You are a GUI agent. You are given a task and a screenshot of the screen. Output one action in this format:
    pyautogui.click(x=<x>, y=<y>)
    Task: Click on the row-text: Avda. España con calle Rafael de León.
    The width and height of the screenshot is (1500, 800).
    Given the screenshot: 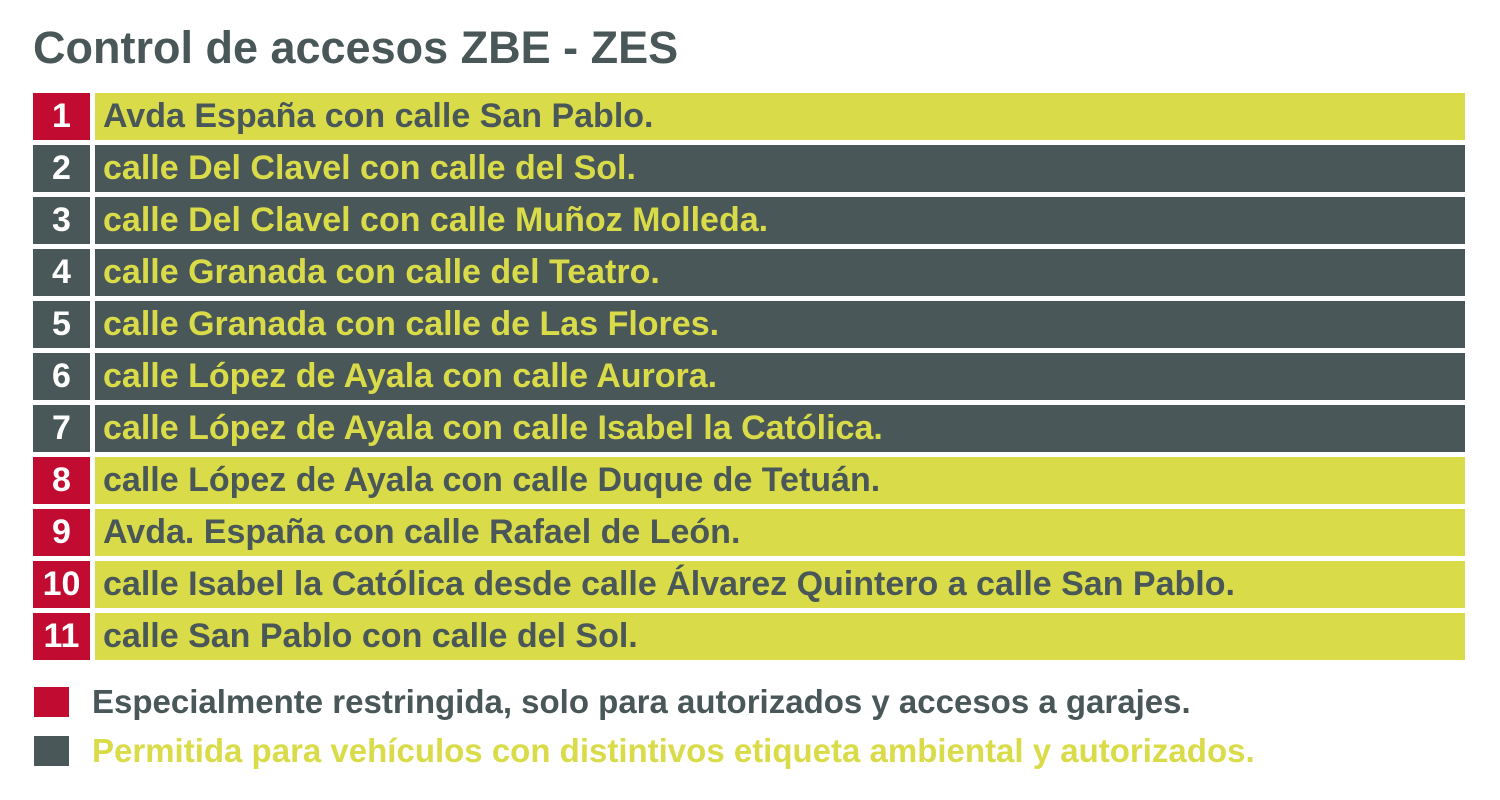 What is the action you would take?
    pyautogui.click(x=780, y=532)
    